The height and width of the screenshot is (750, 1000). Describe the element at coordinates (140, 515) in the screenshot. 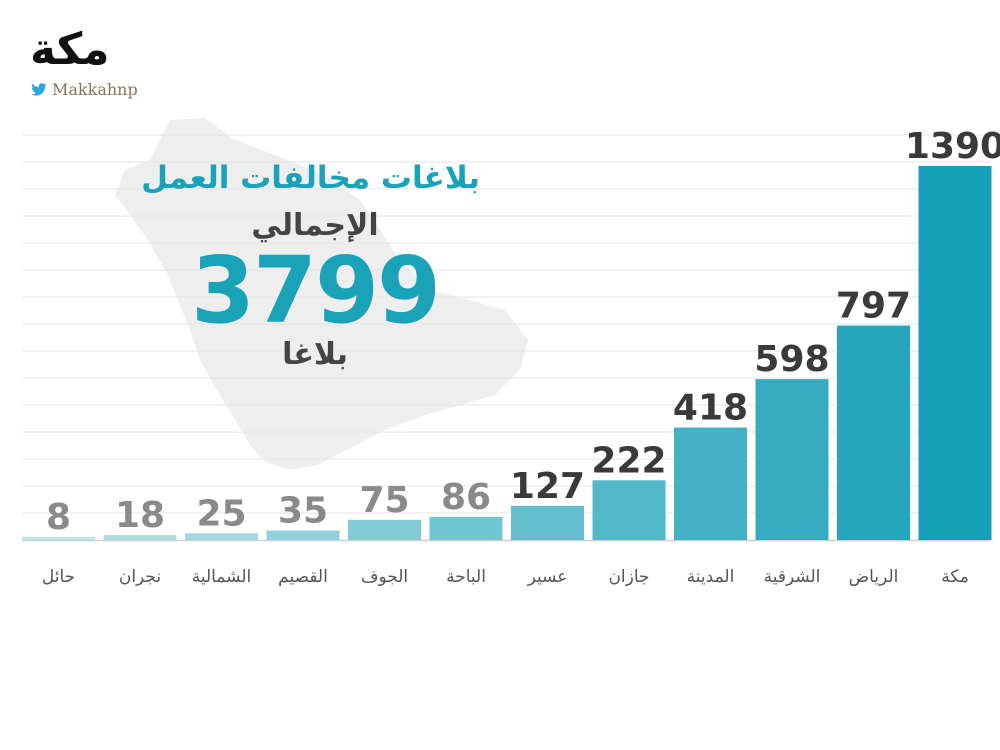

I see `bar-value-label: 18` at that location.